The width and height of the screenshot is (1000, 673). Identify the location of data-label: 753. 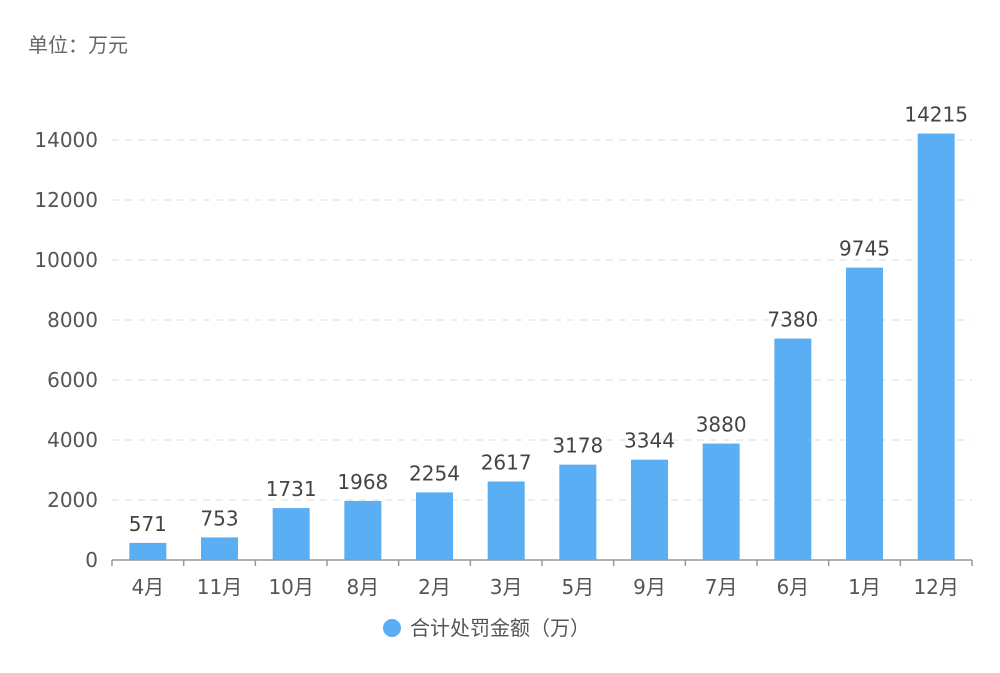
(219, 518).